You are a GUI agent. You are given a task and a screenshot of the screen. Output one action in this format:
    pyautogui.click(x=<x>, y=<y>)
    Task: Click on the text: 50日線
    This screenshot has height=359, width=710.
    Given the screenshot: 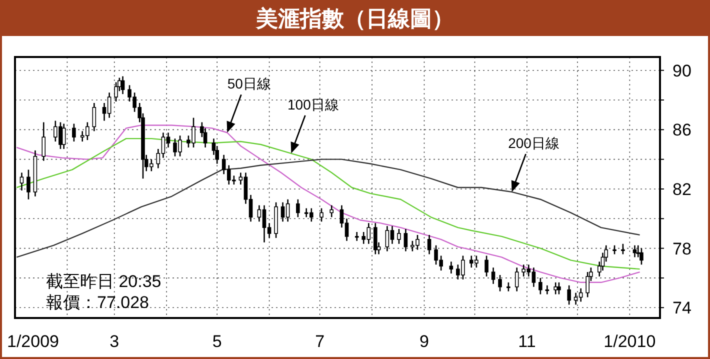 What is the action you would take?
    pyautogui.click(x=249, y=84)
    